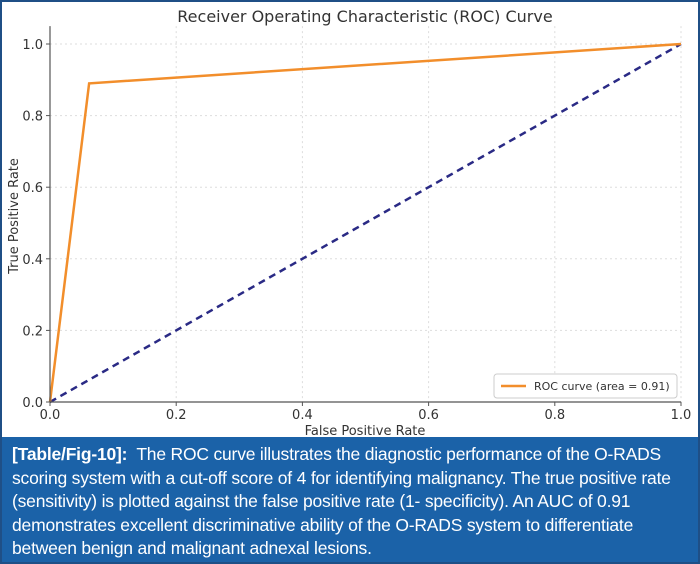  I want to click on y-tick-label: 1.0, so click(32, 45).